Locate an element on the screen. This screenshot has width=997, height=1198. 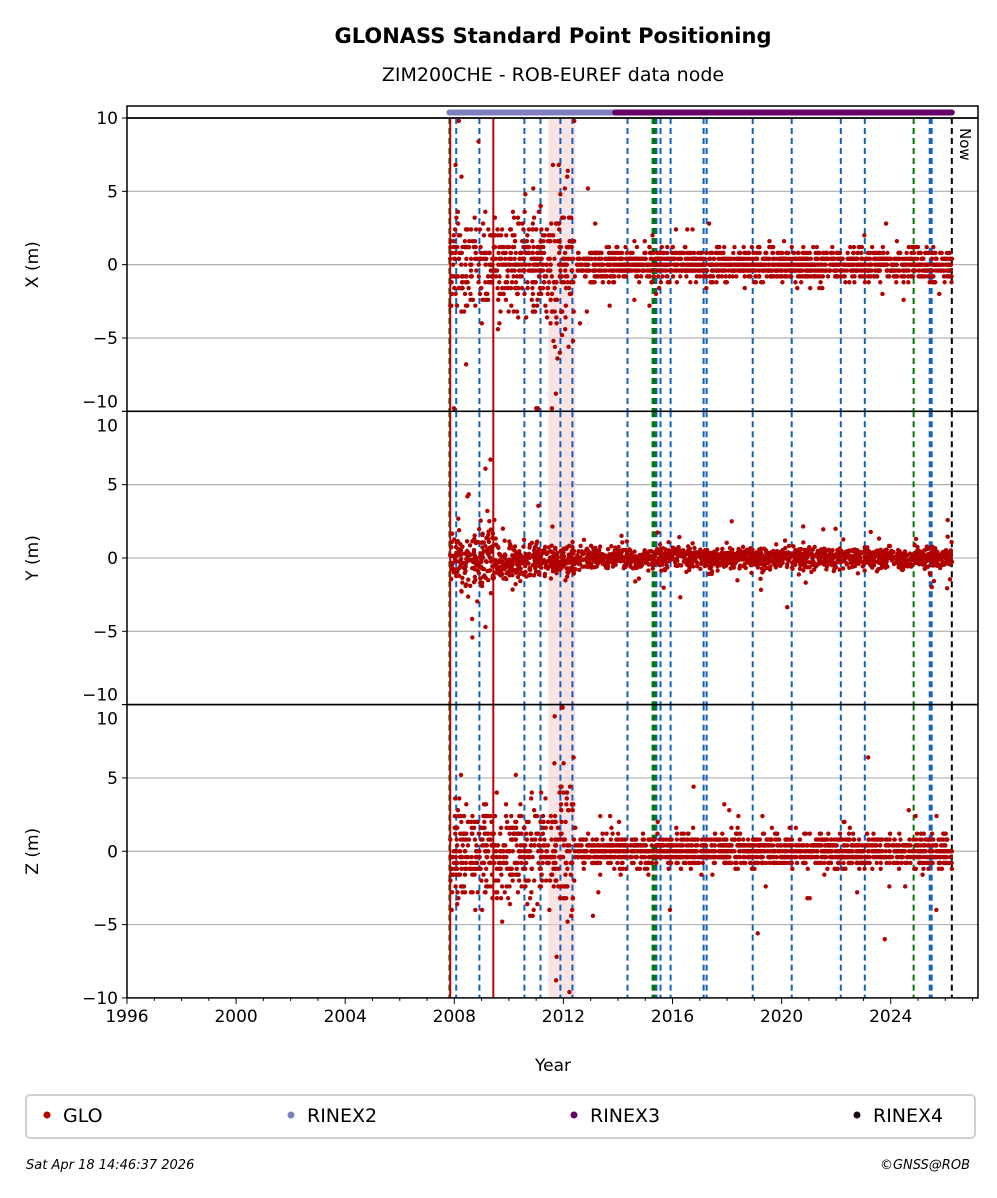
y-tick-label: 5 is located at coordinates (112, 486).